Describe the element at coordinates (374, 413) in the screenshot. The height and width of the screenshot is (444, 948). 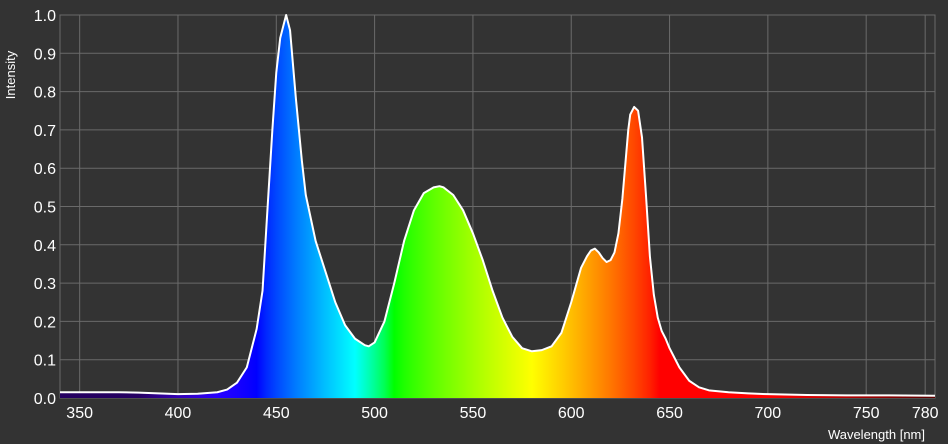
I see `x-tick-label: 500` at that location.